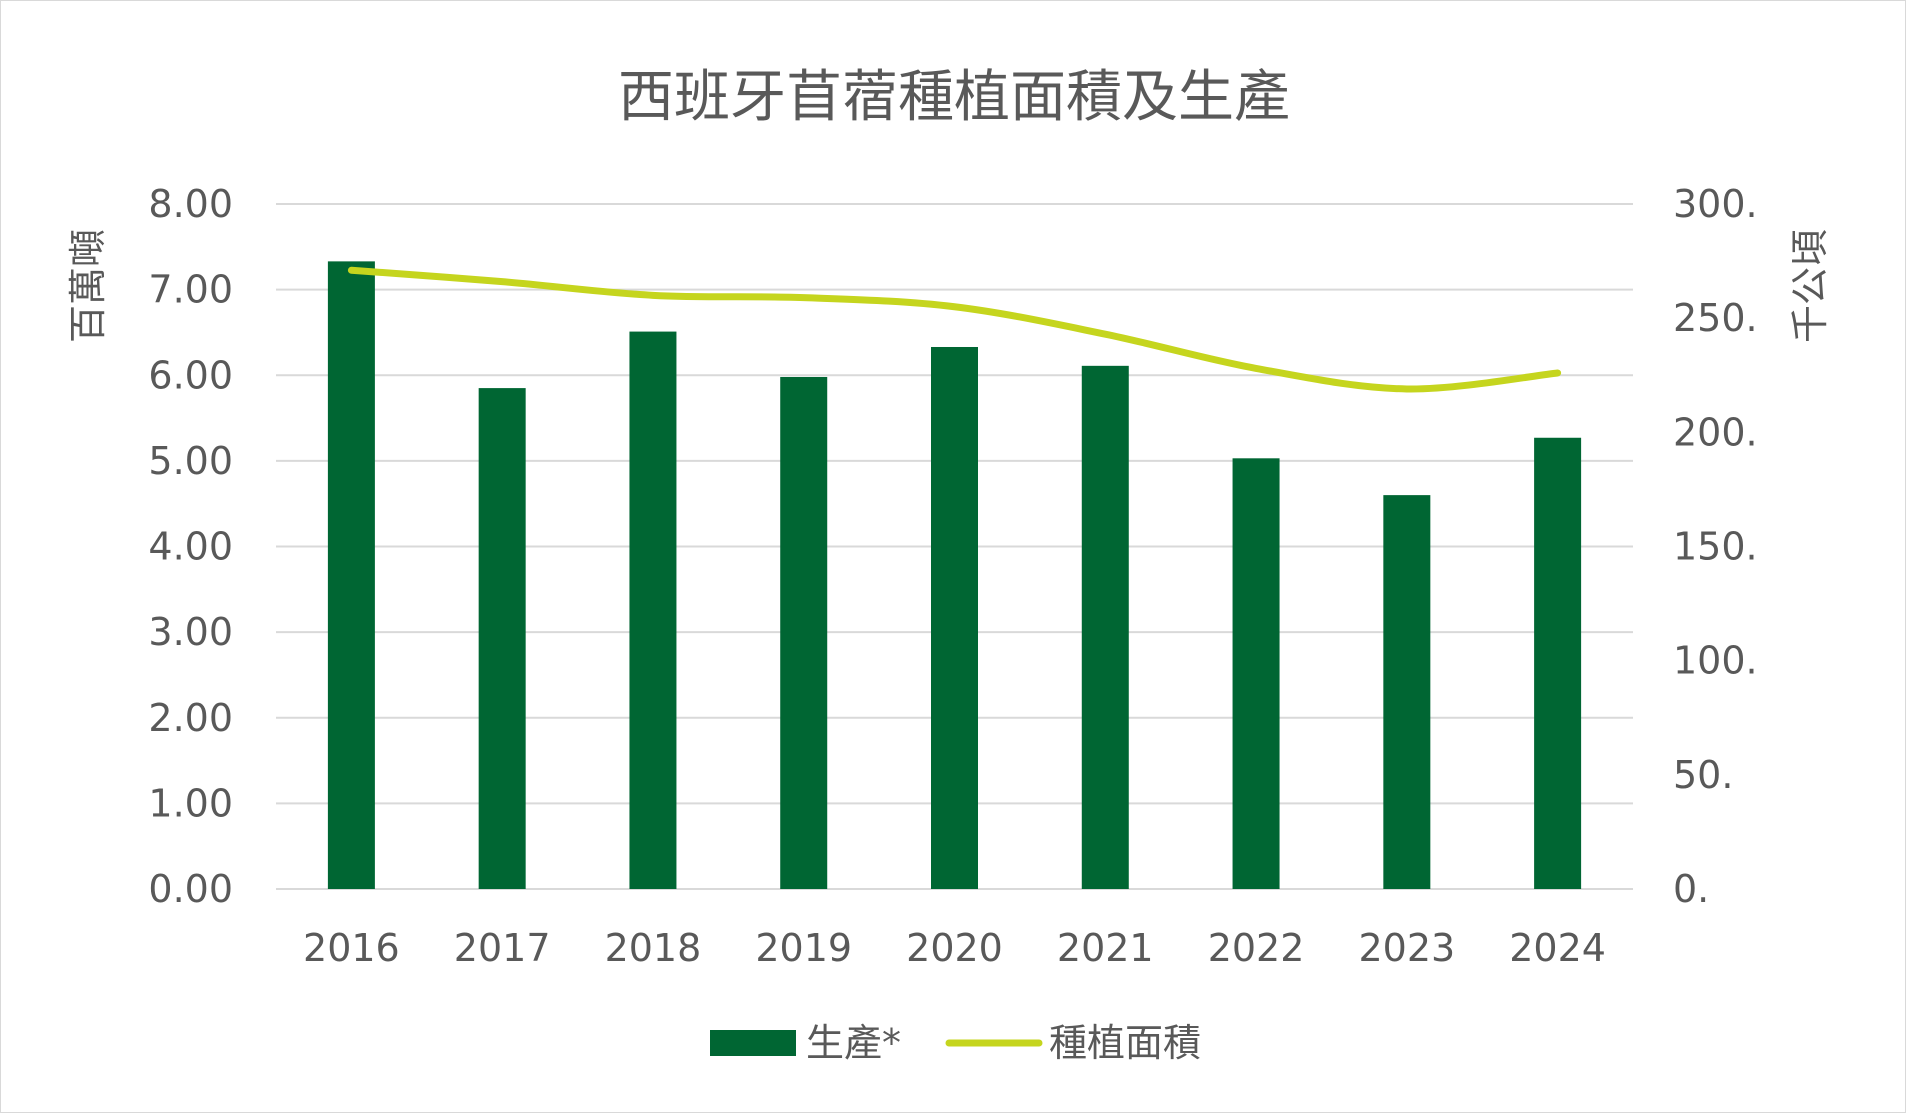 The image size is (1906, 1114). Describe the element at coordinates (1558, 663) in the screenshot. I see `bar-2024` at that location.